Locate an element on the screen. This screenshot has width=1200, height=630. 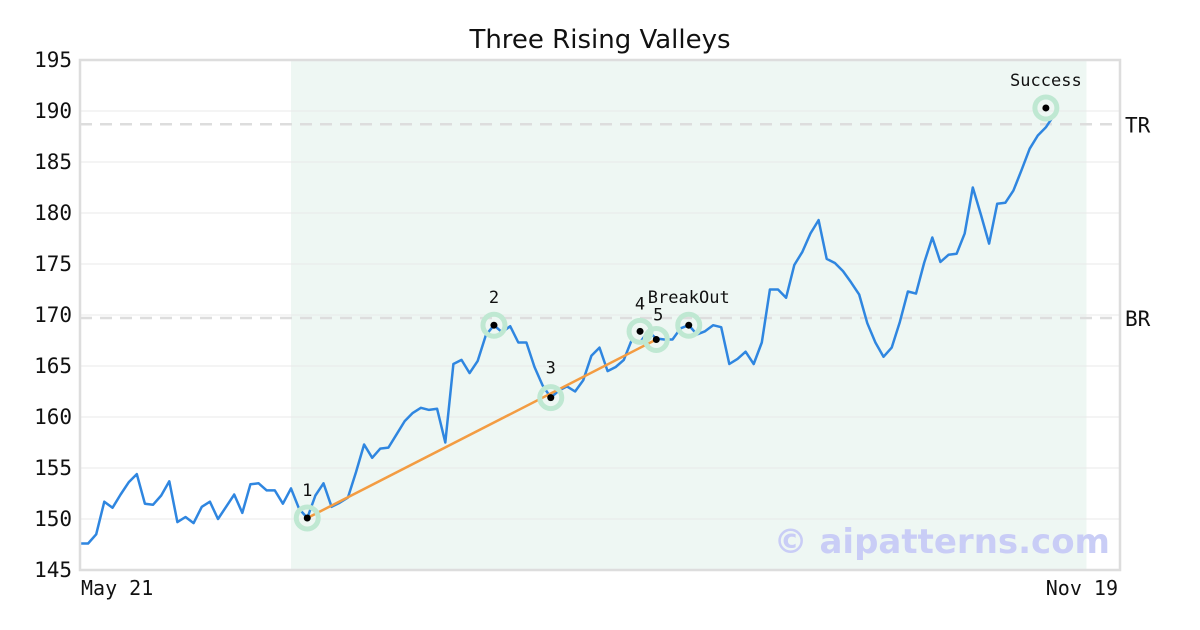
x-tick-end: Nov 19 is located at coordinates (1082, 588).